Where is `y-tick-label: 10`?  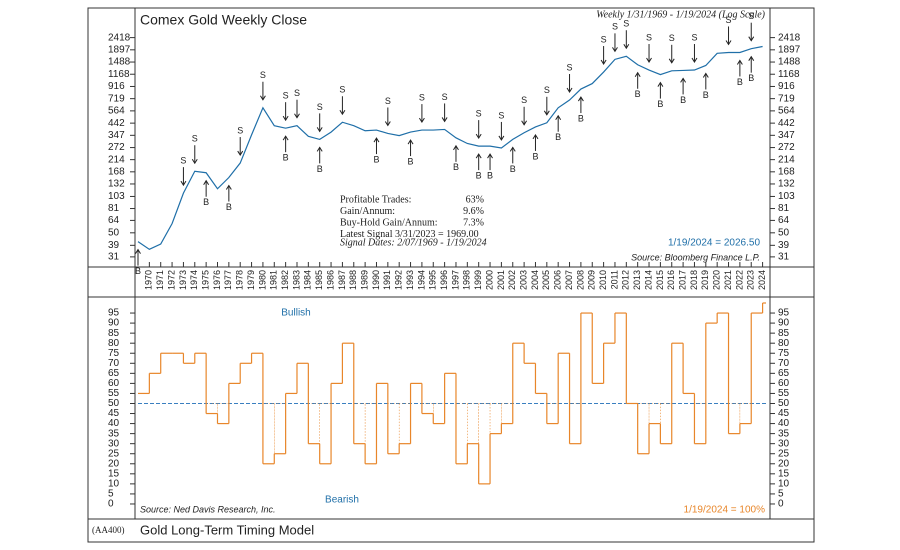
y-tick-label: 10 is located at coordinates (114, 484).